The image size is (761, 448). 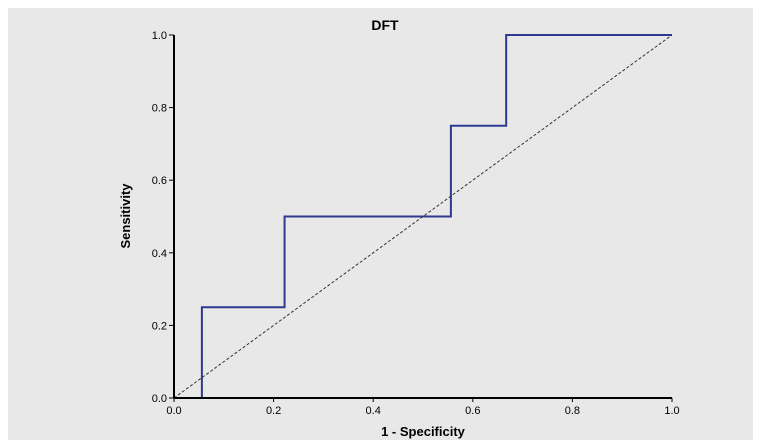 I want to click on y-tick-label: 0.4, so click(x=159, y=254).